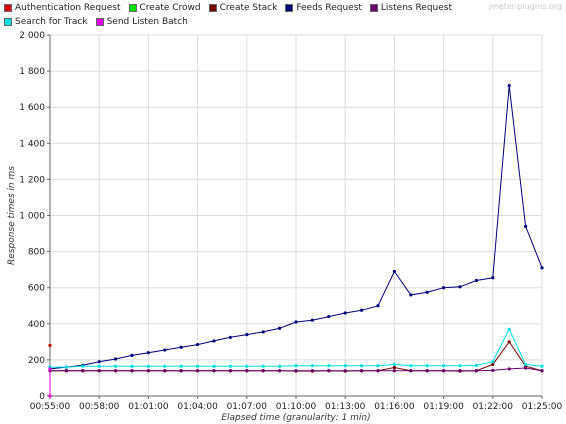 The width and height of the screenshot is (566, 424). I want to click on legend-item-listens-request: Listens Request, so click(411, 8).